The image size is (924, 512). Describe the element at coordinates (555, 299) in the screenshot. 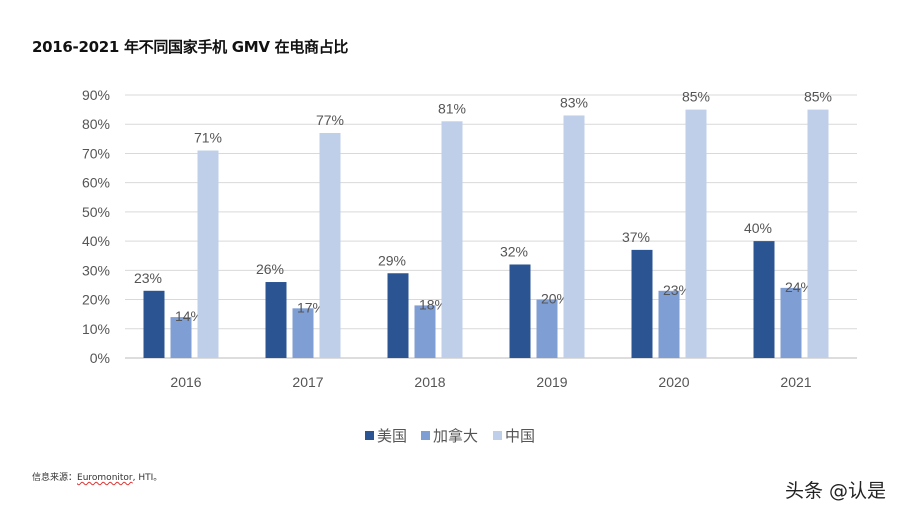

I see `data-label: 20%` at that location.